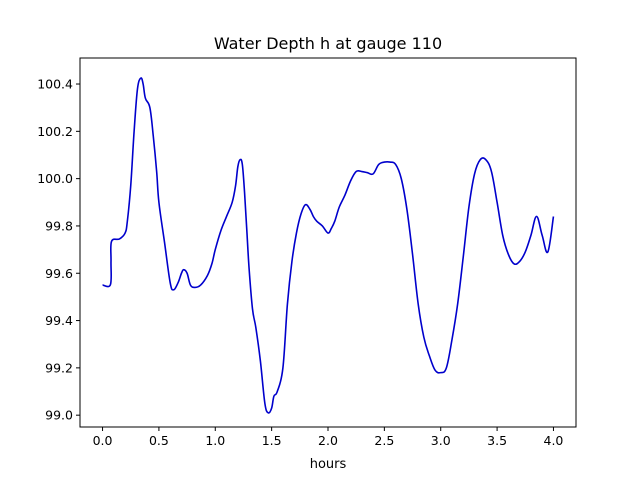 This screenshot has height=480, width=640. I want to click on y-tick-label: 99.6, so click(59, 273).